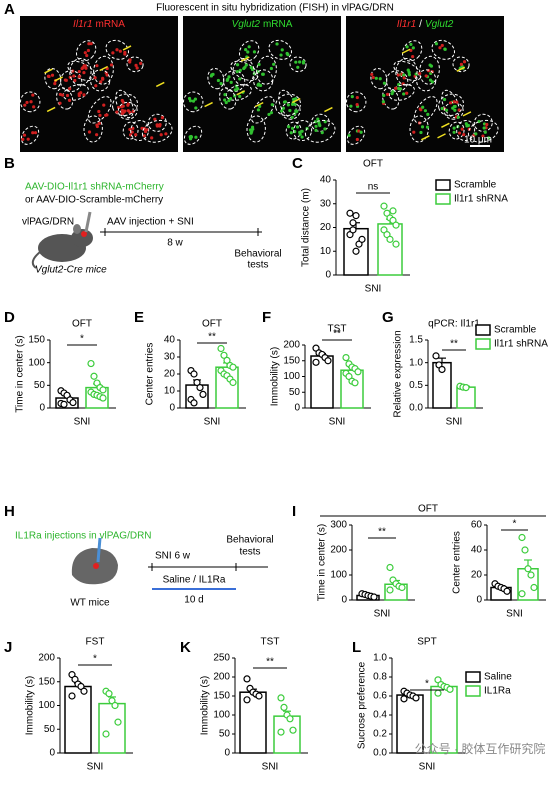 The image size is (550, 799). I want to click on chart-title: SPT, so click(426, 642).